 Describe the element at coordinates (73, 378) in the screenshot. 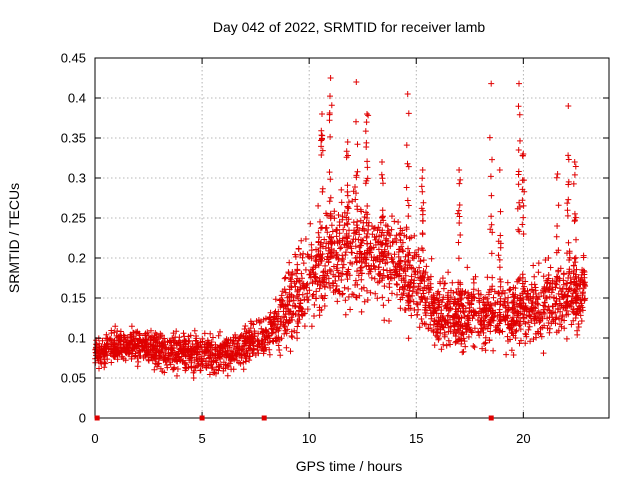

I see `y-tick-label: 0.05` at that location.